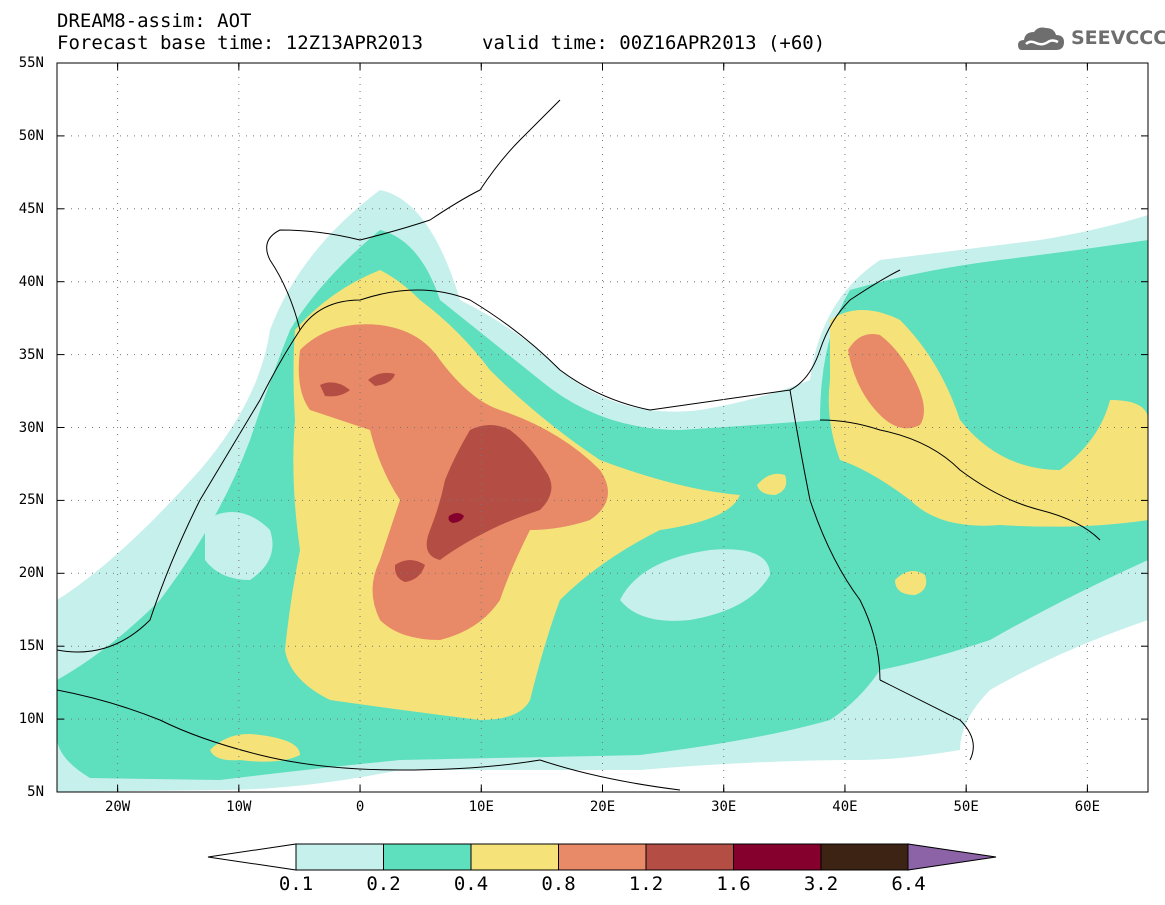 Image resolution: width=1165 pixels, height=905 pixels. Describe the element at coordinates (558, 884) in the screenshot. I see `colorbar-level-label: 0.8` at that location.